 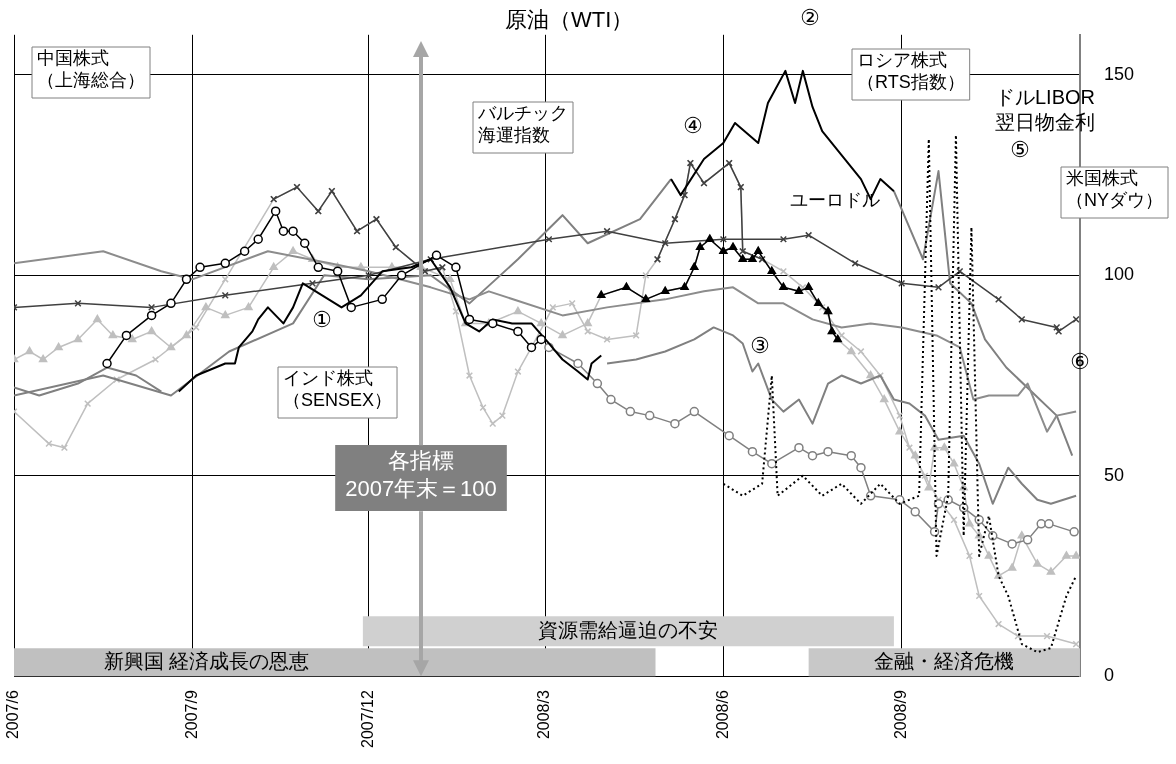 I want to click on annotation: ⑤, so click(x=1020, y=150).